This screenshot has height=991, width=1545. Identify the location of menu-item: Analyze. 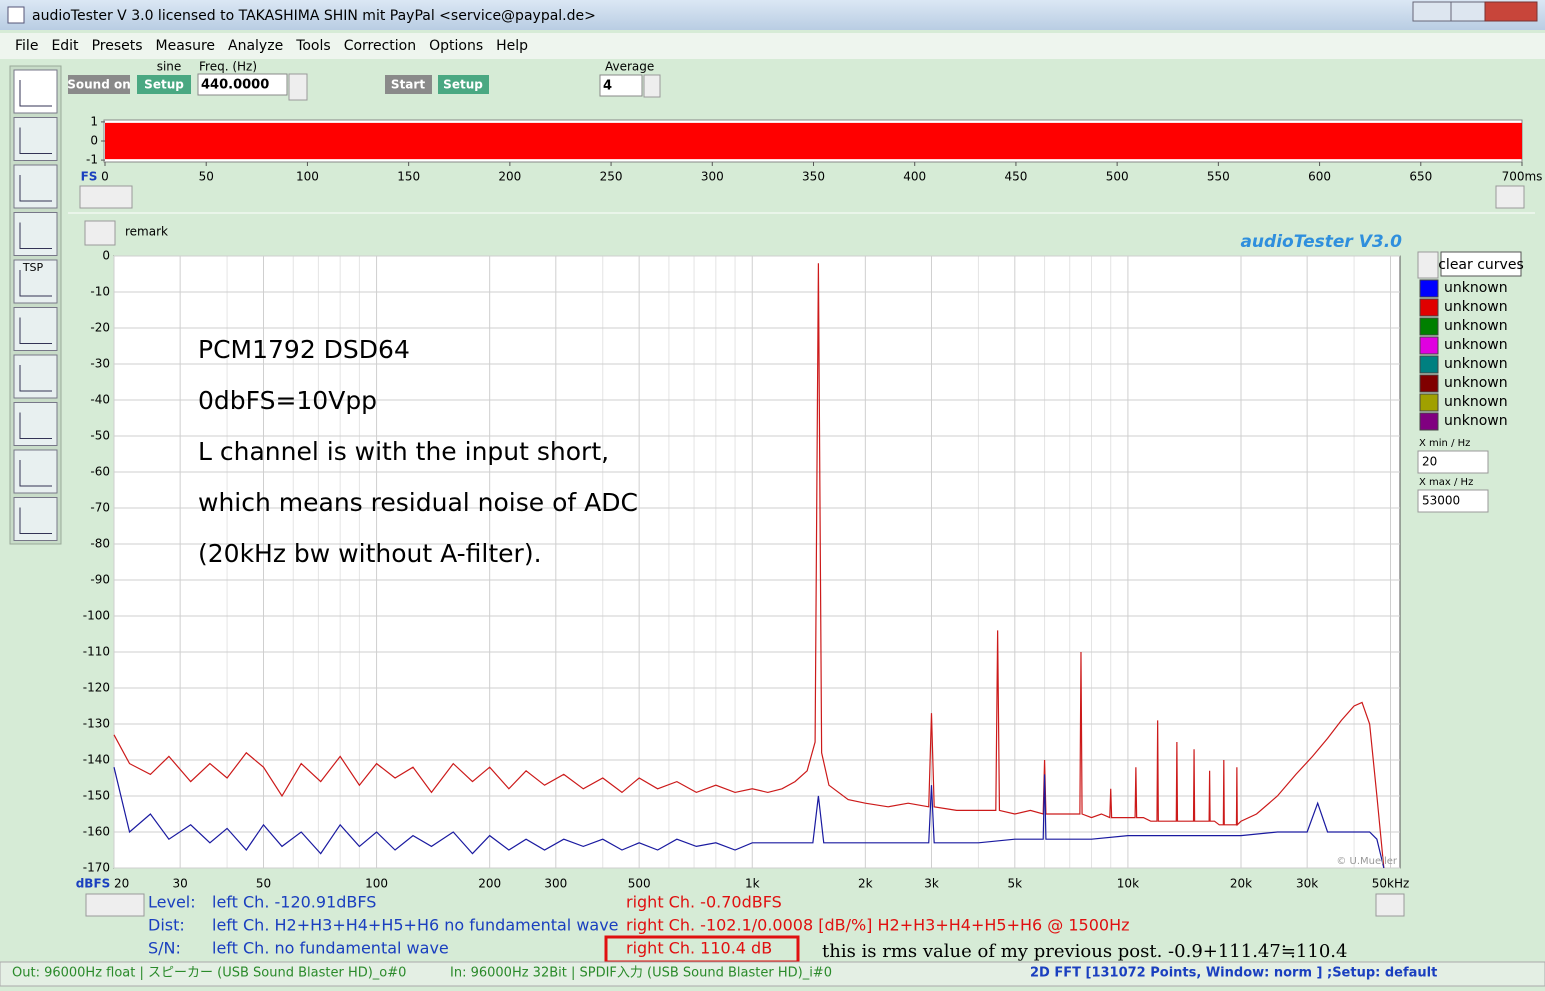
(255, 46).